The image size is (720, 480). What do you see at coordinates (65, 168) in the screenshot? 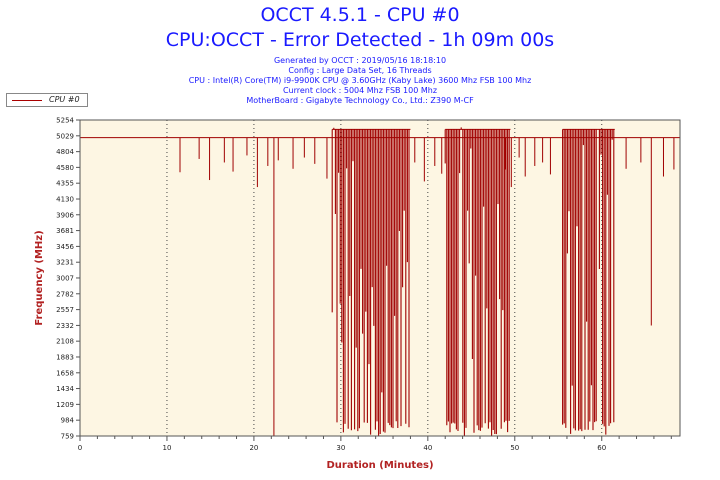
I see `y-tick-label: 4580` at bounding box center [65, 168].